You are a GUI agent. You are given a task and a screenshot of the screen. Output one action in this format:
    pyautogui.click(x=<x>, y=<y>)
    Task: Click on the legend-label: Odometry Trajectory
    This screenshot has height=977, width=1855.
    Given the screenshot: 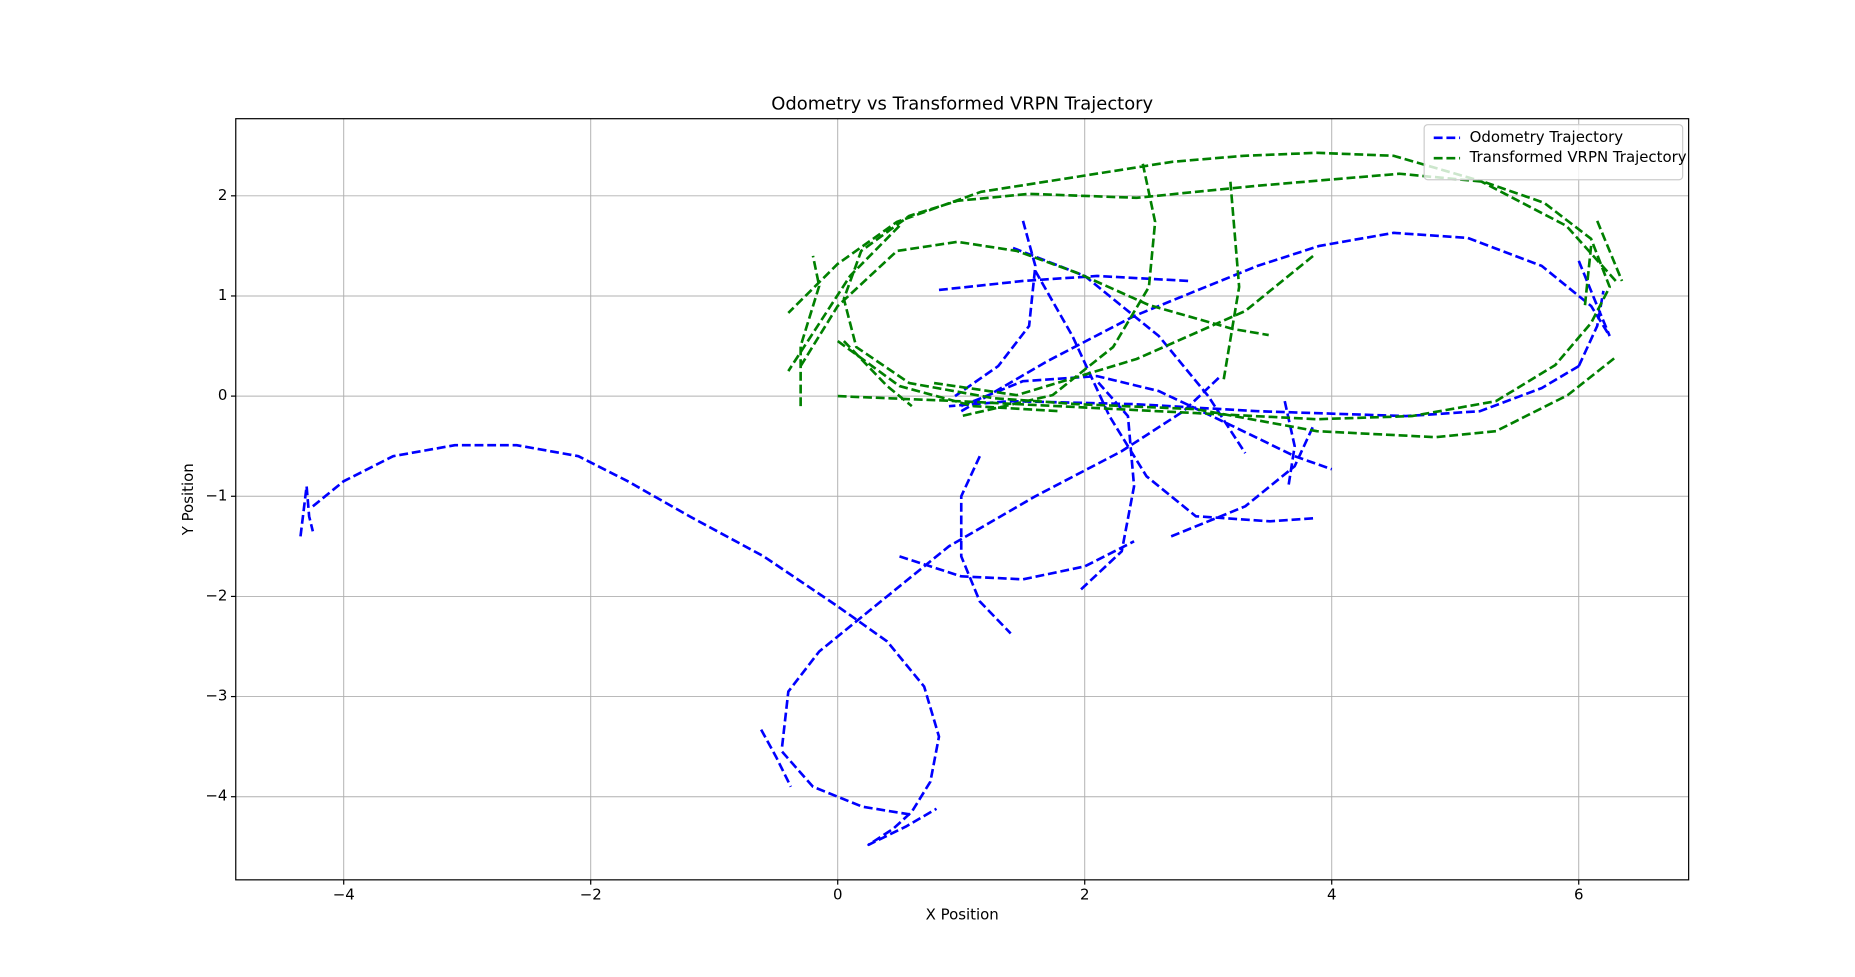 What is the action you would take?
    pyautogui.click(x=1547, y=137)
    